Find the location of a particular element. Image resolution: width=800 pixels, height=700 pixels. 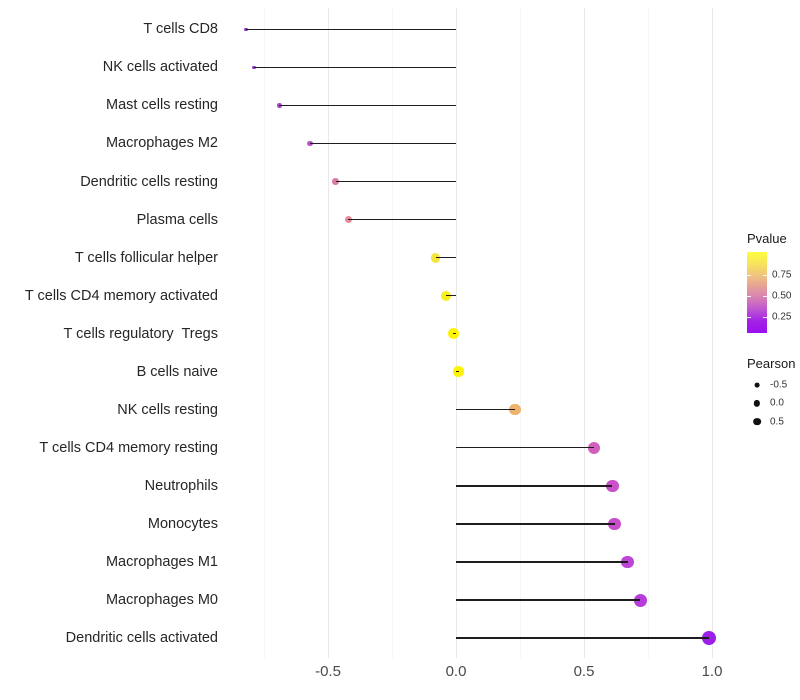

category-label: Macrophages M0 is located at coordinates (161, 600).